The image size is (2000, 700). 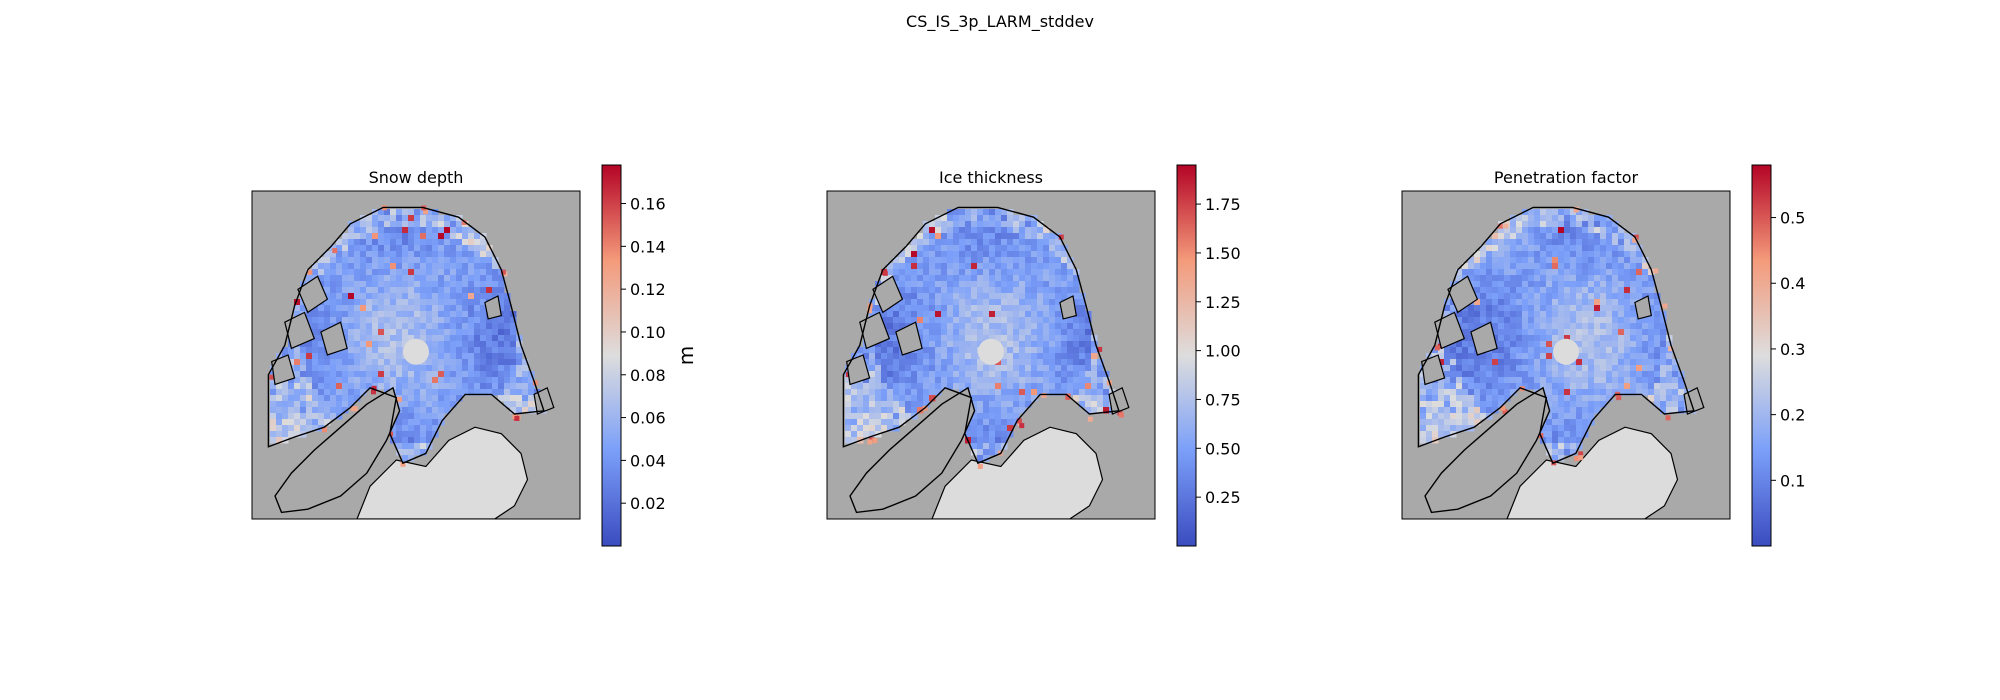 I want to click on colorbar: 0.020.040.060.080.100.120.140.16m, so click(x=649, y=355).